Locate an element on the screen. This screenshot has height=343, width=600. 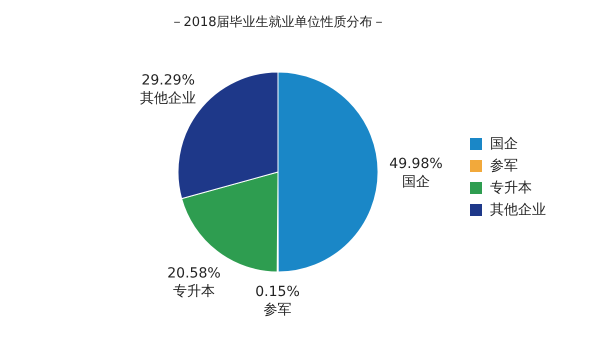
data-label: 20.58% is located at coordinates (194, 273).